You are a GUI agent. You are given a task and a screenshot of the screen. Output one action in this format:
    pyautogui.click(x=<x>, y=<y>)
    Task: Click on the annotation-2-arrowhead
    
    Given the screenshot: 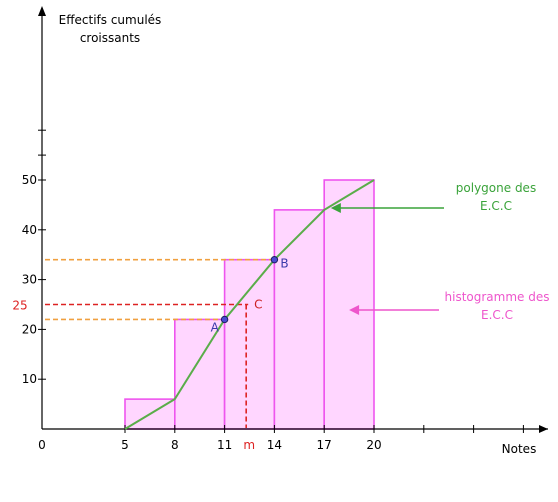 What is the action you would take?
    pyautogui.click(x=354, y=310)
    